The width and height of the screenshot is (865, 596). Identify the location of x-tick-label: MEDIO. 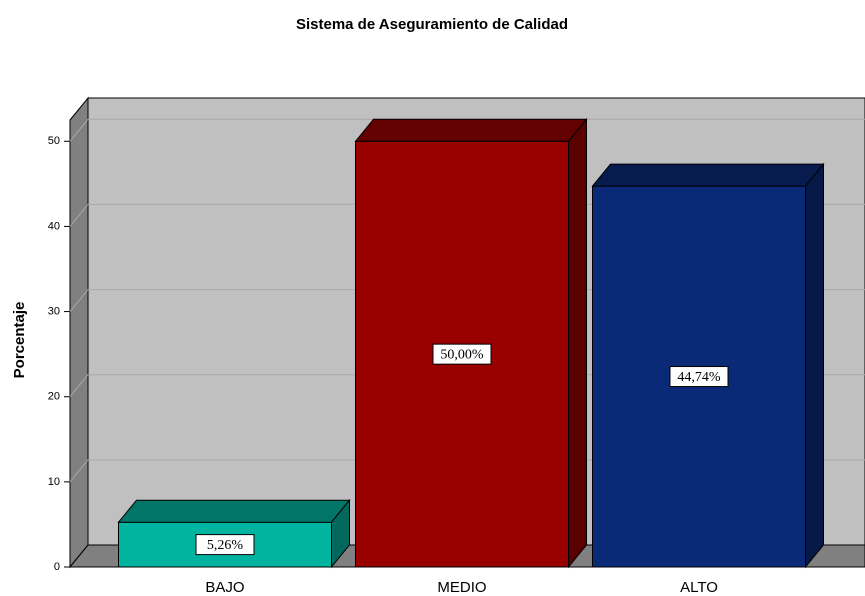
(461, 587).